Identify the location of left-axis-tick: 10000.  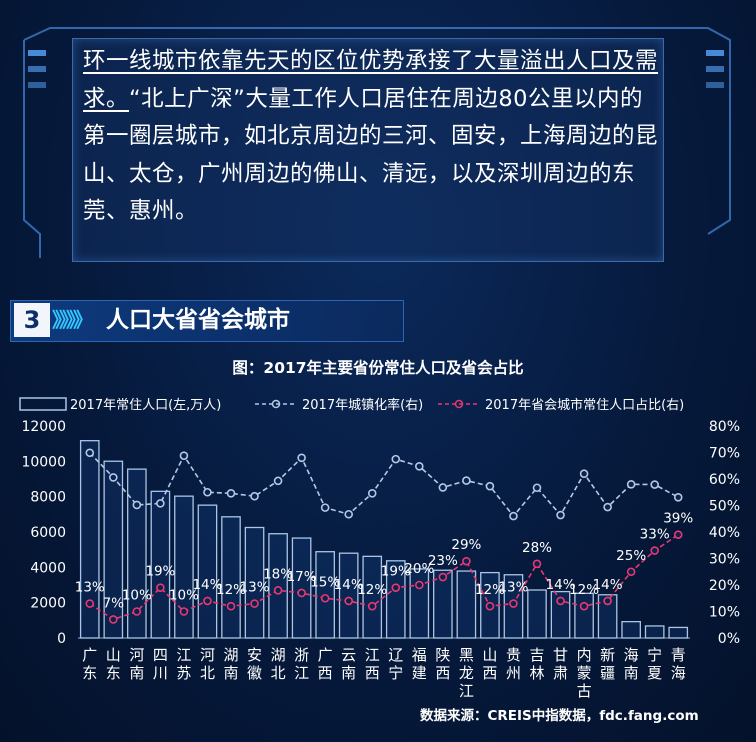
(43, 462).